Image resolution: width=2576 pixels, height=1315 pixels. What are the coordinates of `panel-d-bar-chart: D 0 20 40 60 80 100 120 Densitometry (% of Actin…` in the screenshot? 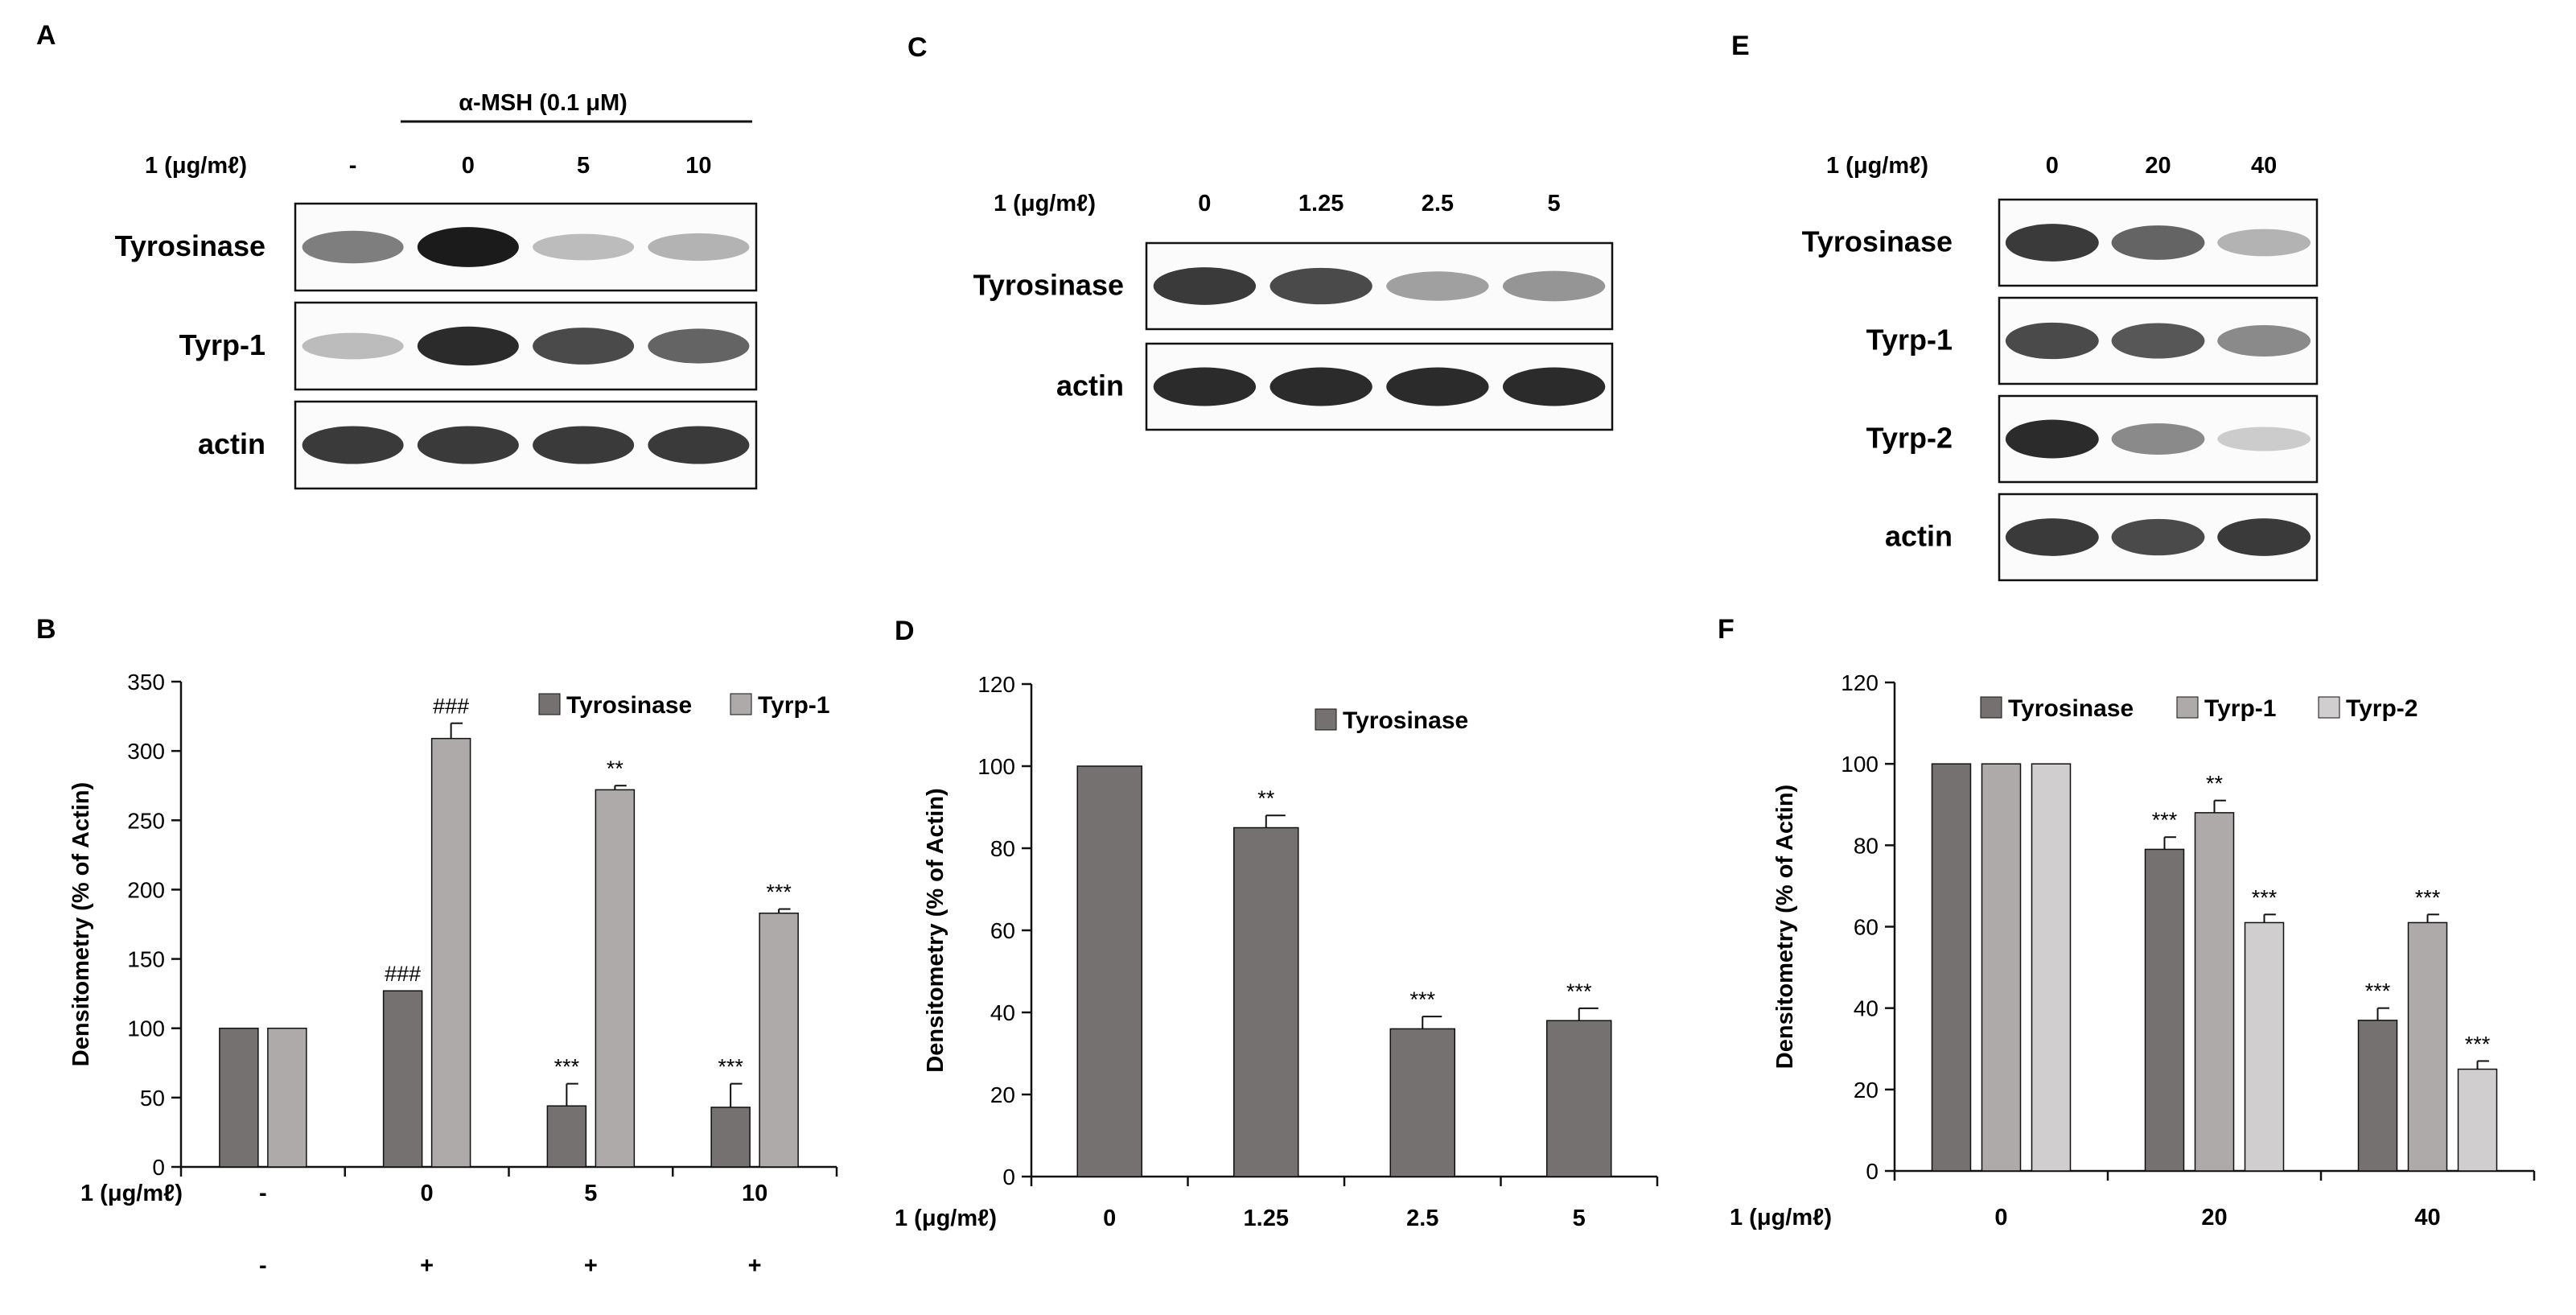 It's located at (1277, 923).